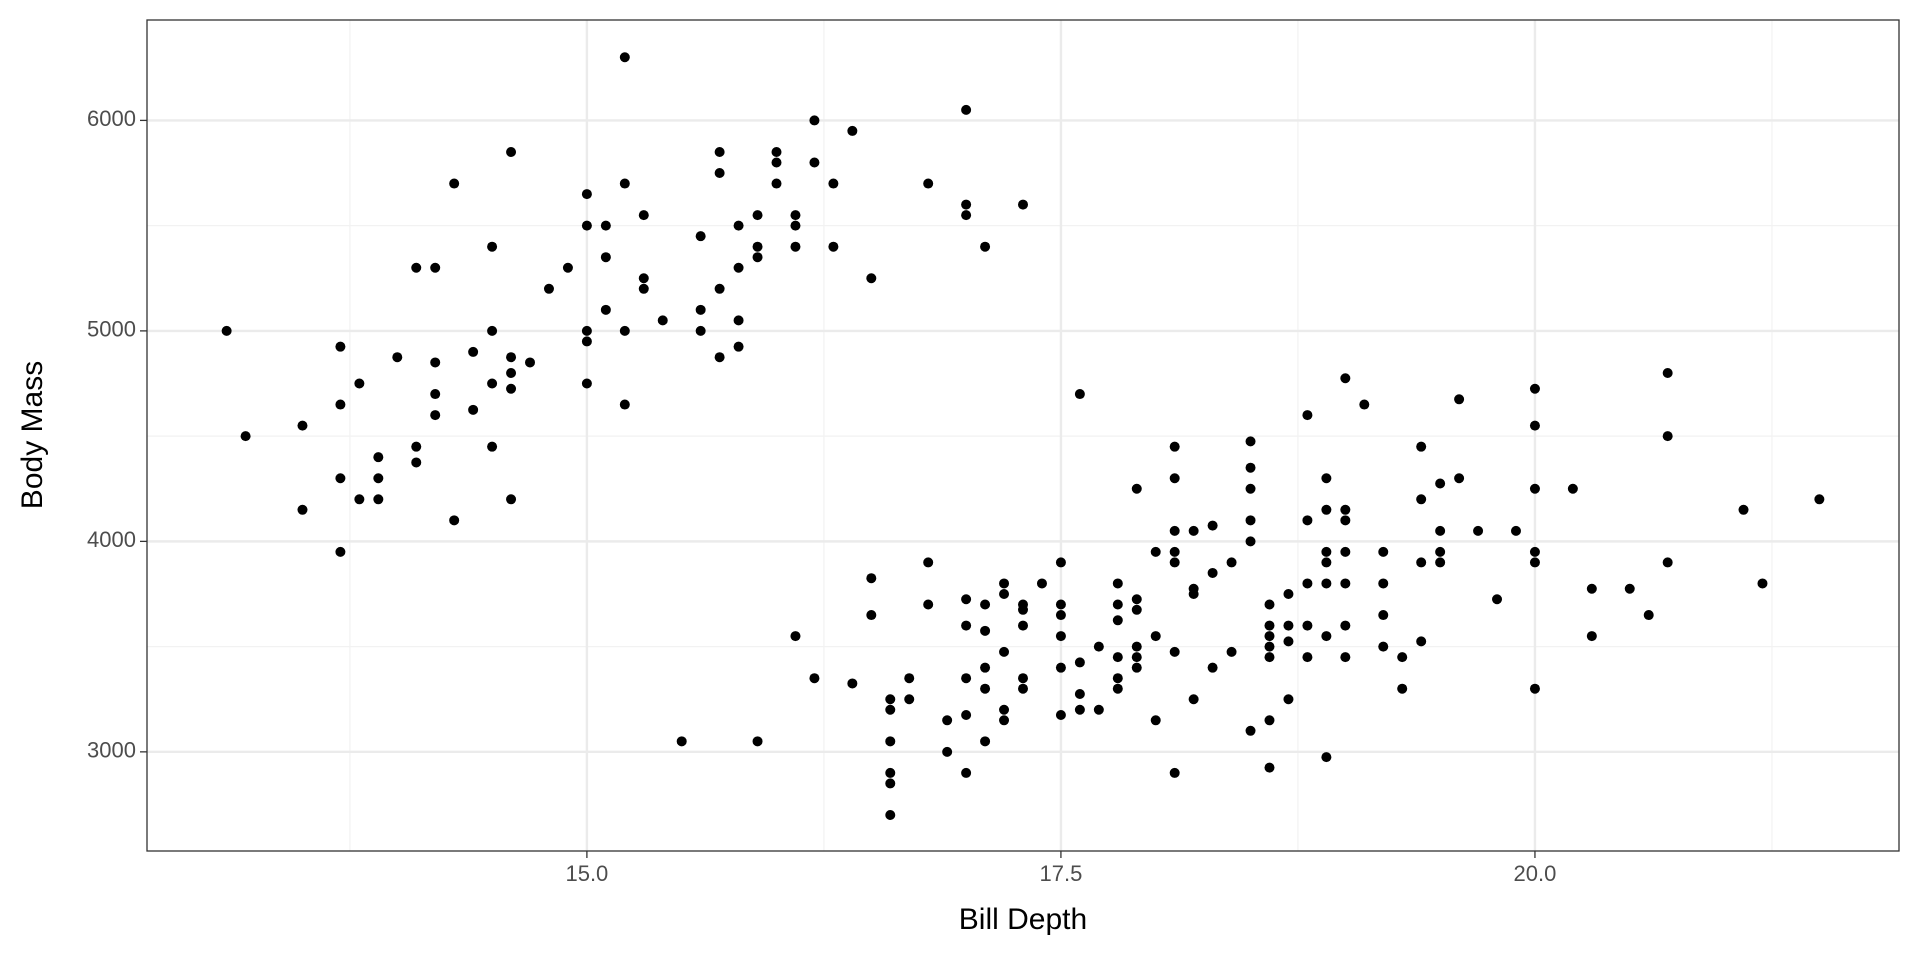 Image resolution: width=1920 pixels, height=960 pixels. Describe the element at coordinates (1535, 873) in the screenshot. I see `x-tick-label: 20.0` at that location.